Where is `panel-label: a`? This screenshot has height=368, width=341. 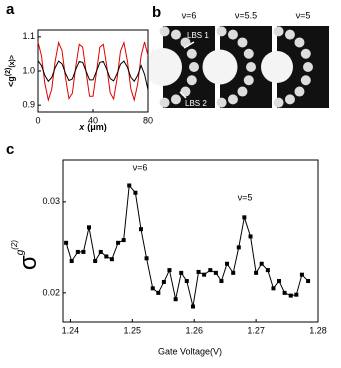 panel-label: a is located at coordinates (10, 9).